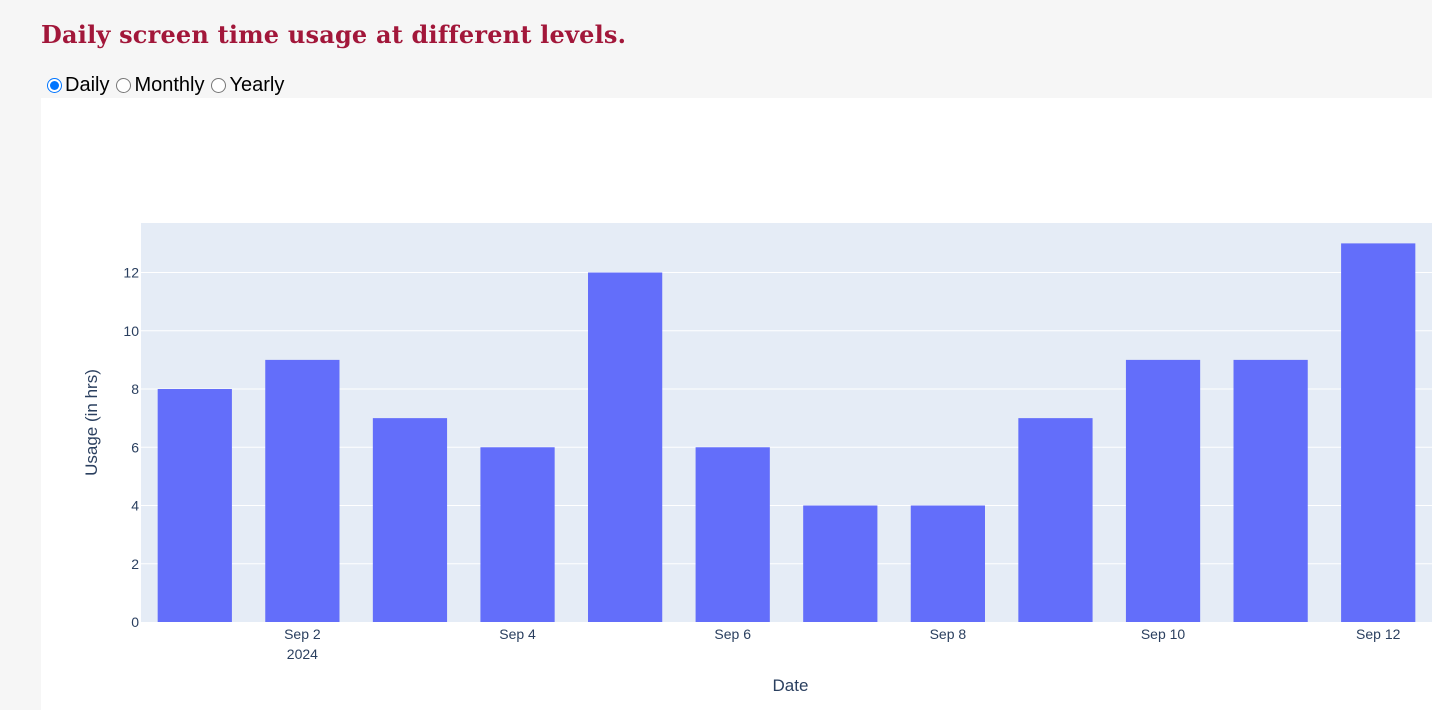  What do you see at coordinates (517, 634) in the screenshot?
I see `x-tick-label: Sep 4` at bounding box center [517, 634].